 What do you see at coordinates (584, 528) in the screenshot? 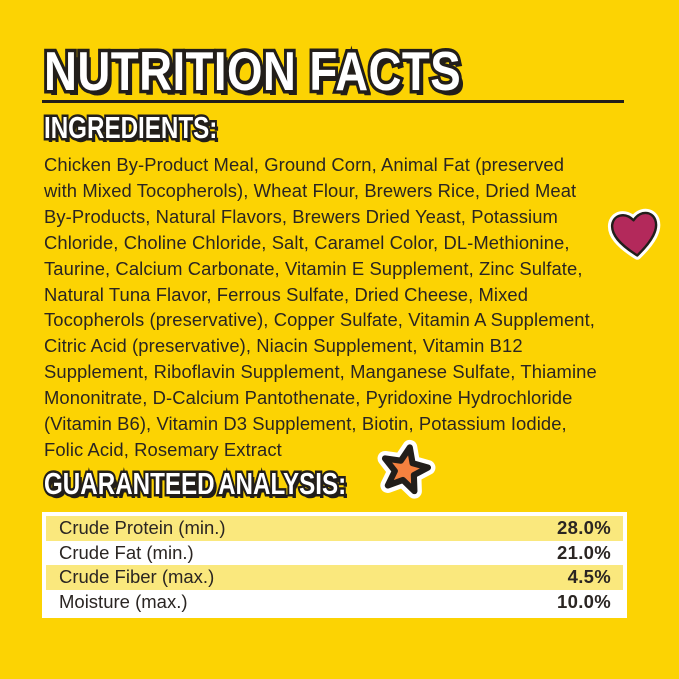
I see `analysis-value: 28.0%` at bounding box center [584, 528].